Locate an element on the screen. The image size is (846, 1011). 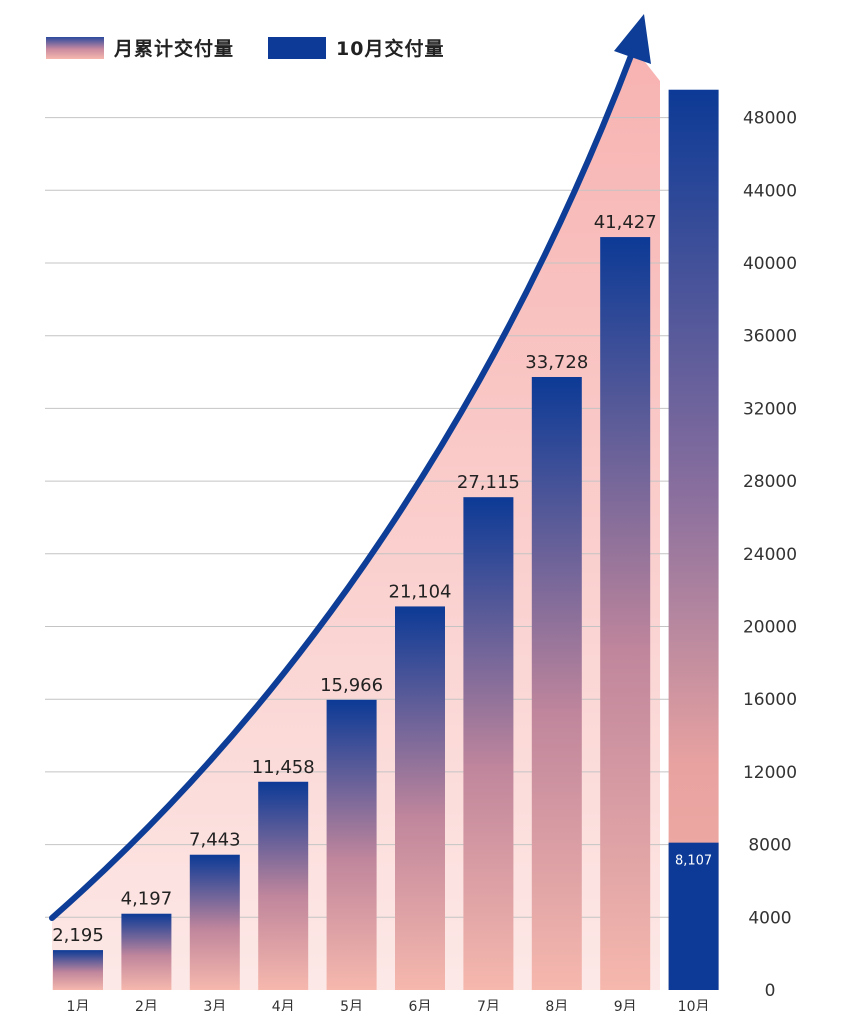
x-tick-label: 1月 is located at coordinates (78, 1005).